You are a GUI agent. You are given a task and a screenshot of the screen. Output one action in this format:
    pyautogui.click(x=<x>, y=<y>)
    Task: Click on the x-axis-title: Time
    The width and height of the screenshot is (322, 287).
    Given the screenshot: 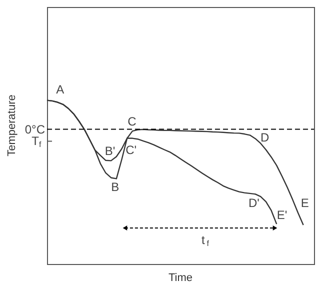 What is the action you would take?
    pyautogui.click(x=180, y=278)
    